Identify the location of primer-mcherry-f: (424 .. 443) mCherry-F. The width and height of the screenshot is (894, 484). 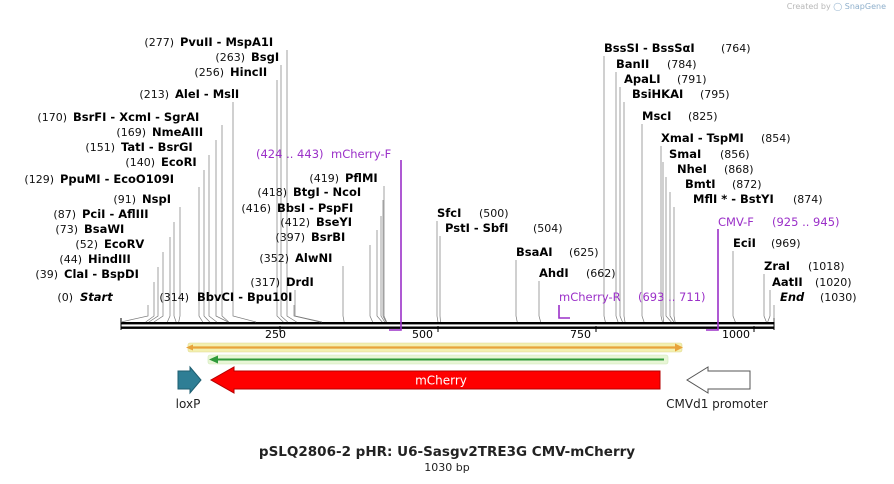
(329, 239).